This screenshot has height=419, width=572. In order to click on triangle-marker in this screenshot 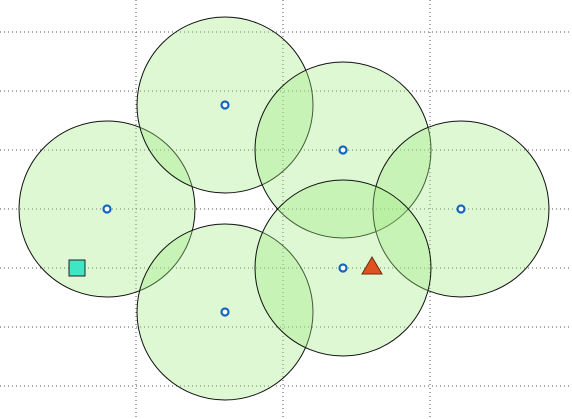, I will do `click(372, 265)`.